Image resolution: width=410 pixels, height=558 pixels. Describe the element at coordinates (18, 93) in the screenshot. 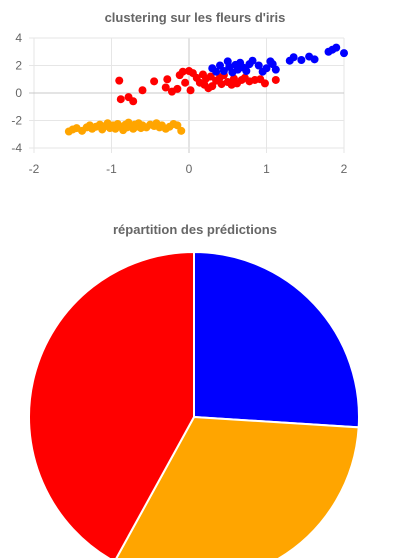

I see `y-tick-label: 0` at that location.